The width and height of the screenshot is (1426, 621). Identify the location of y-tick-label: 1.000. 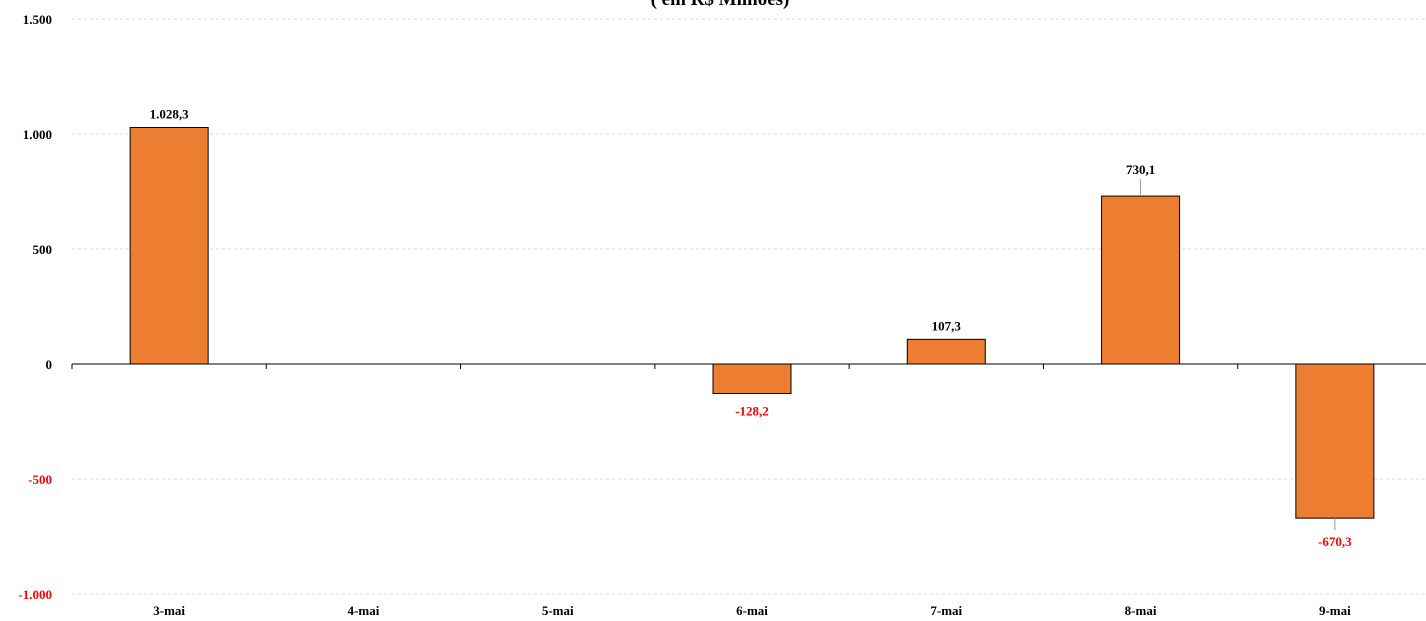
(37, 134).